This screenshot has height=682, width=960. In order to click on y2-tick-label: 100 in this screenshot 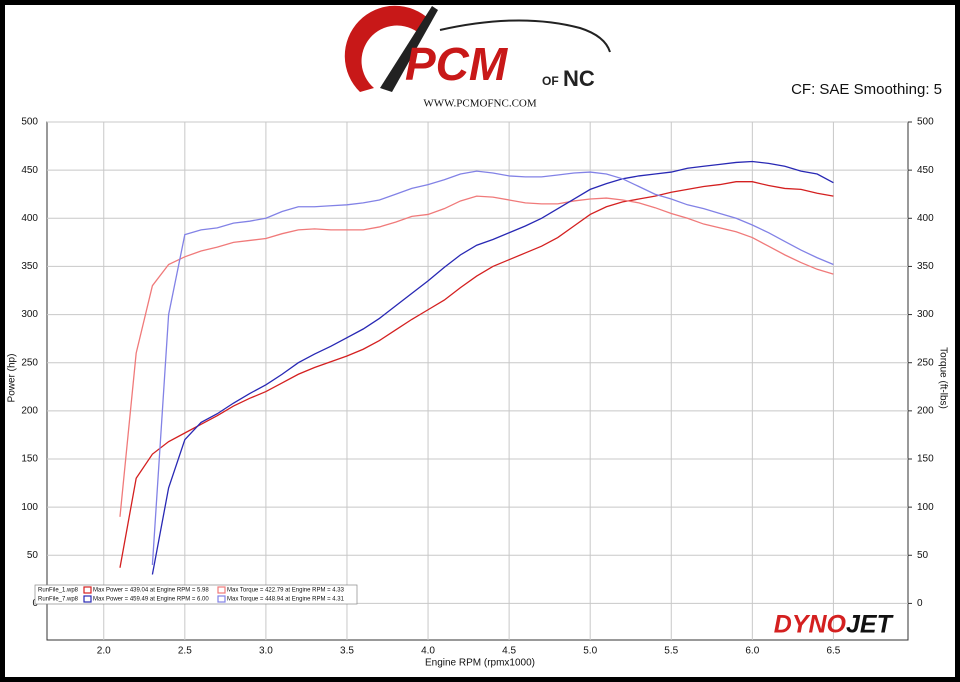, I will do `click(925, 507)`.